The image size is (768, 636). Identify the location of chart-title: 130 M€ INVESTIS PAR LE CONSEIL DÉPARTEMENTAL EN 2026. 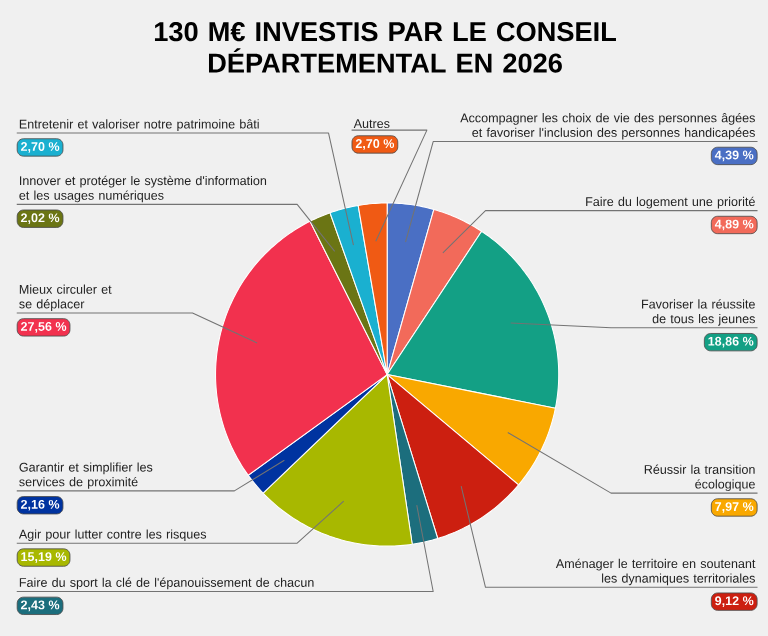
(385, 47).